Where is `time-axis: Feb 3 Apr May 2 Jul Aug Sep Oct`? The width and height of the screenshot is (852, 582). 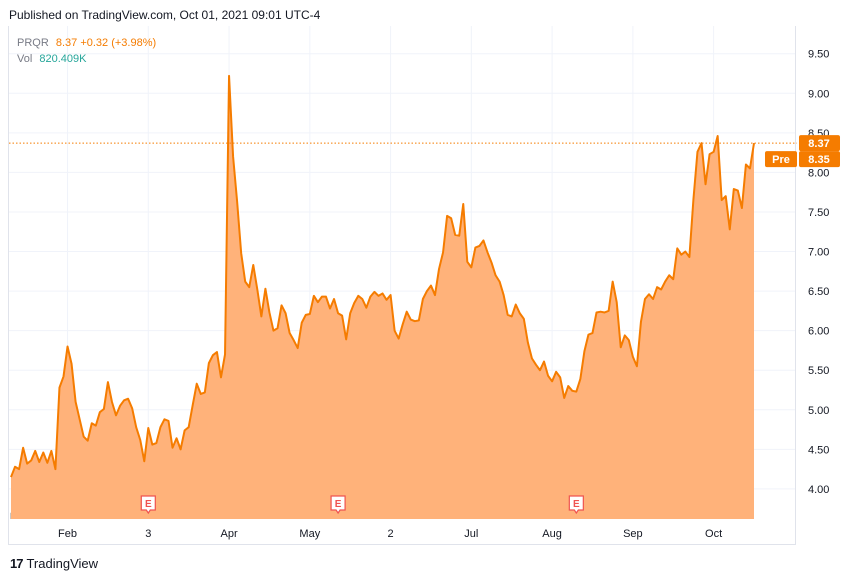
time-axis: Feb 3 Apr May 2 Jul Aug Sep Oct is located at coordinates (390, 534).